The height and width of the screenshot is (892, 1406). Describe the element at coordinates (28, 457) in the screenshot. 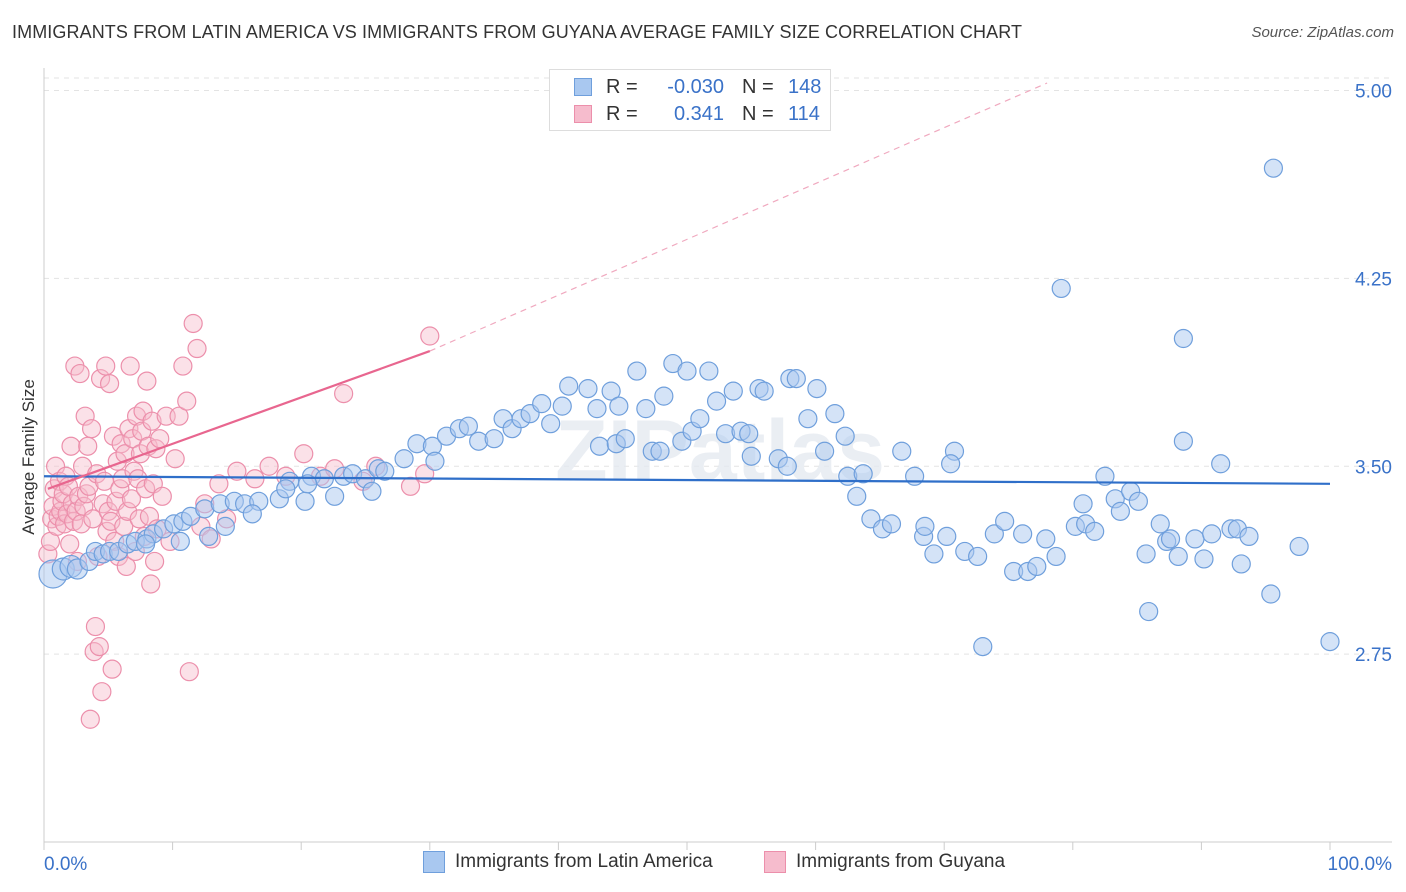

I see `y-axis-label: Average Family Size` at that location.